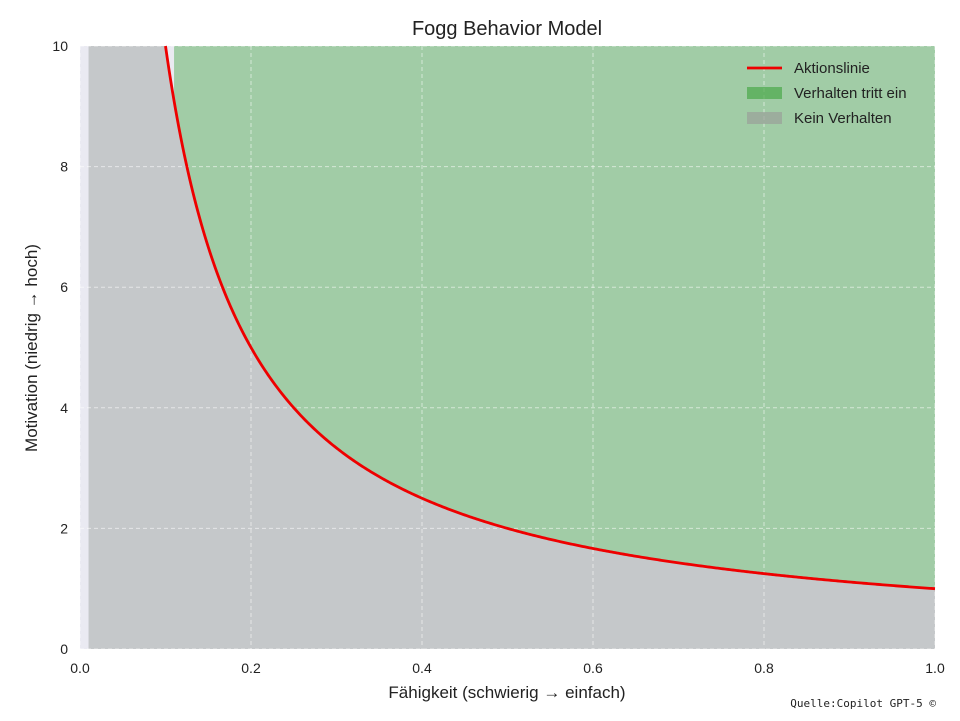 The height and width of the screenshot is (721, 960). I want to click on legend-swatch-kein-verhalten, so click(764, 118).